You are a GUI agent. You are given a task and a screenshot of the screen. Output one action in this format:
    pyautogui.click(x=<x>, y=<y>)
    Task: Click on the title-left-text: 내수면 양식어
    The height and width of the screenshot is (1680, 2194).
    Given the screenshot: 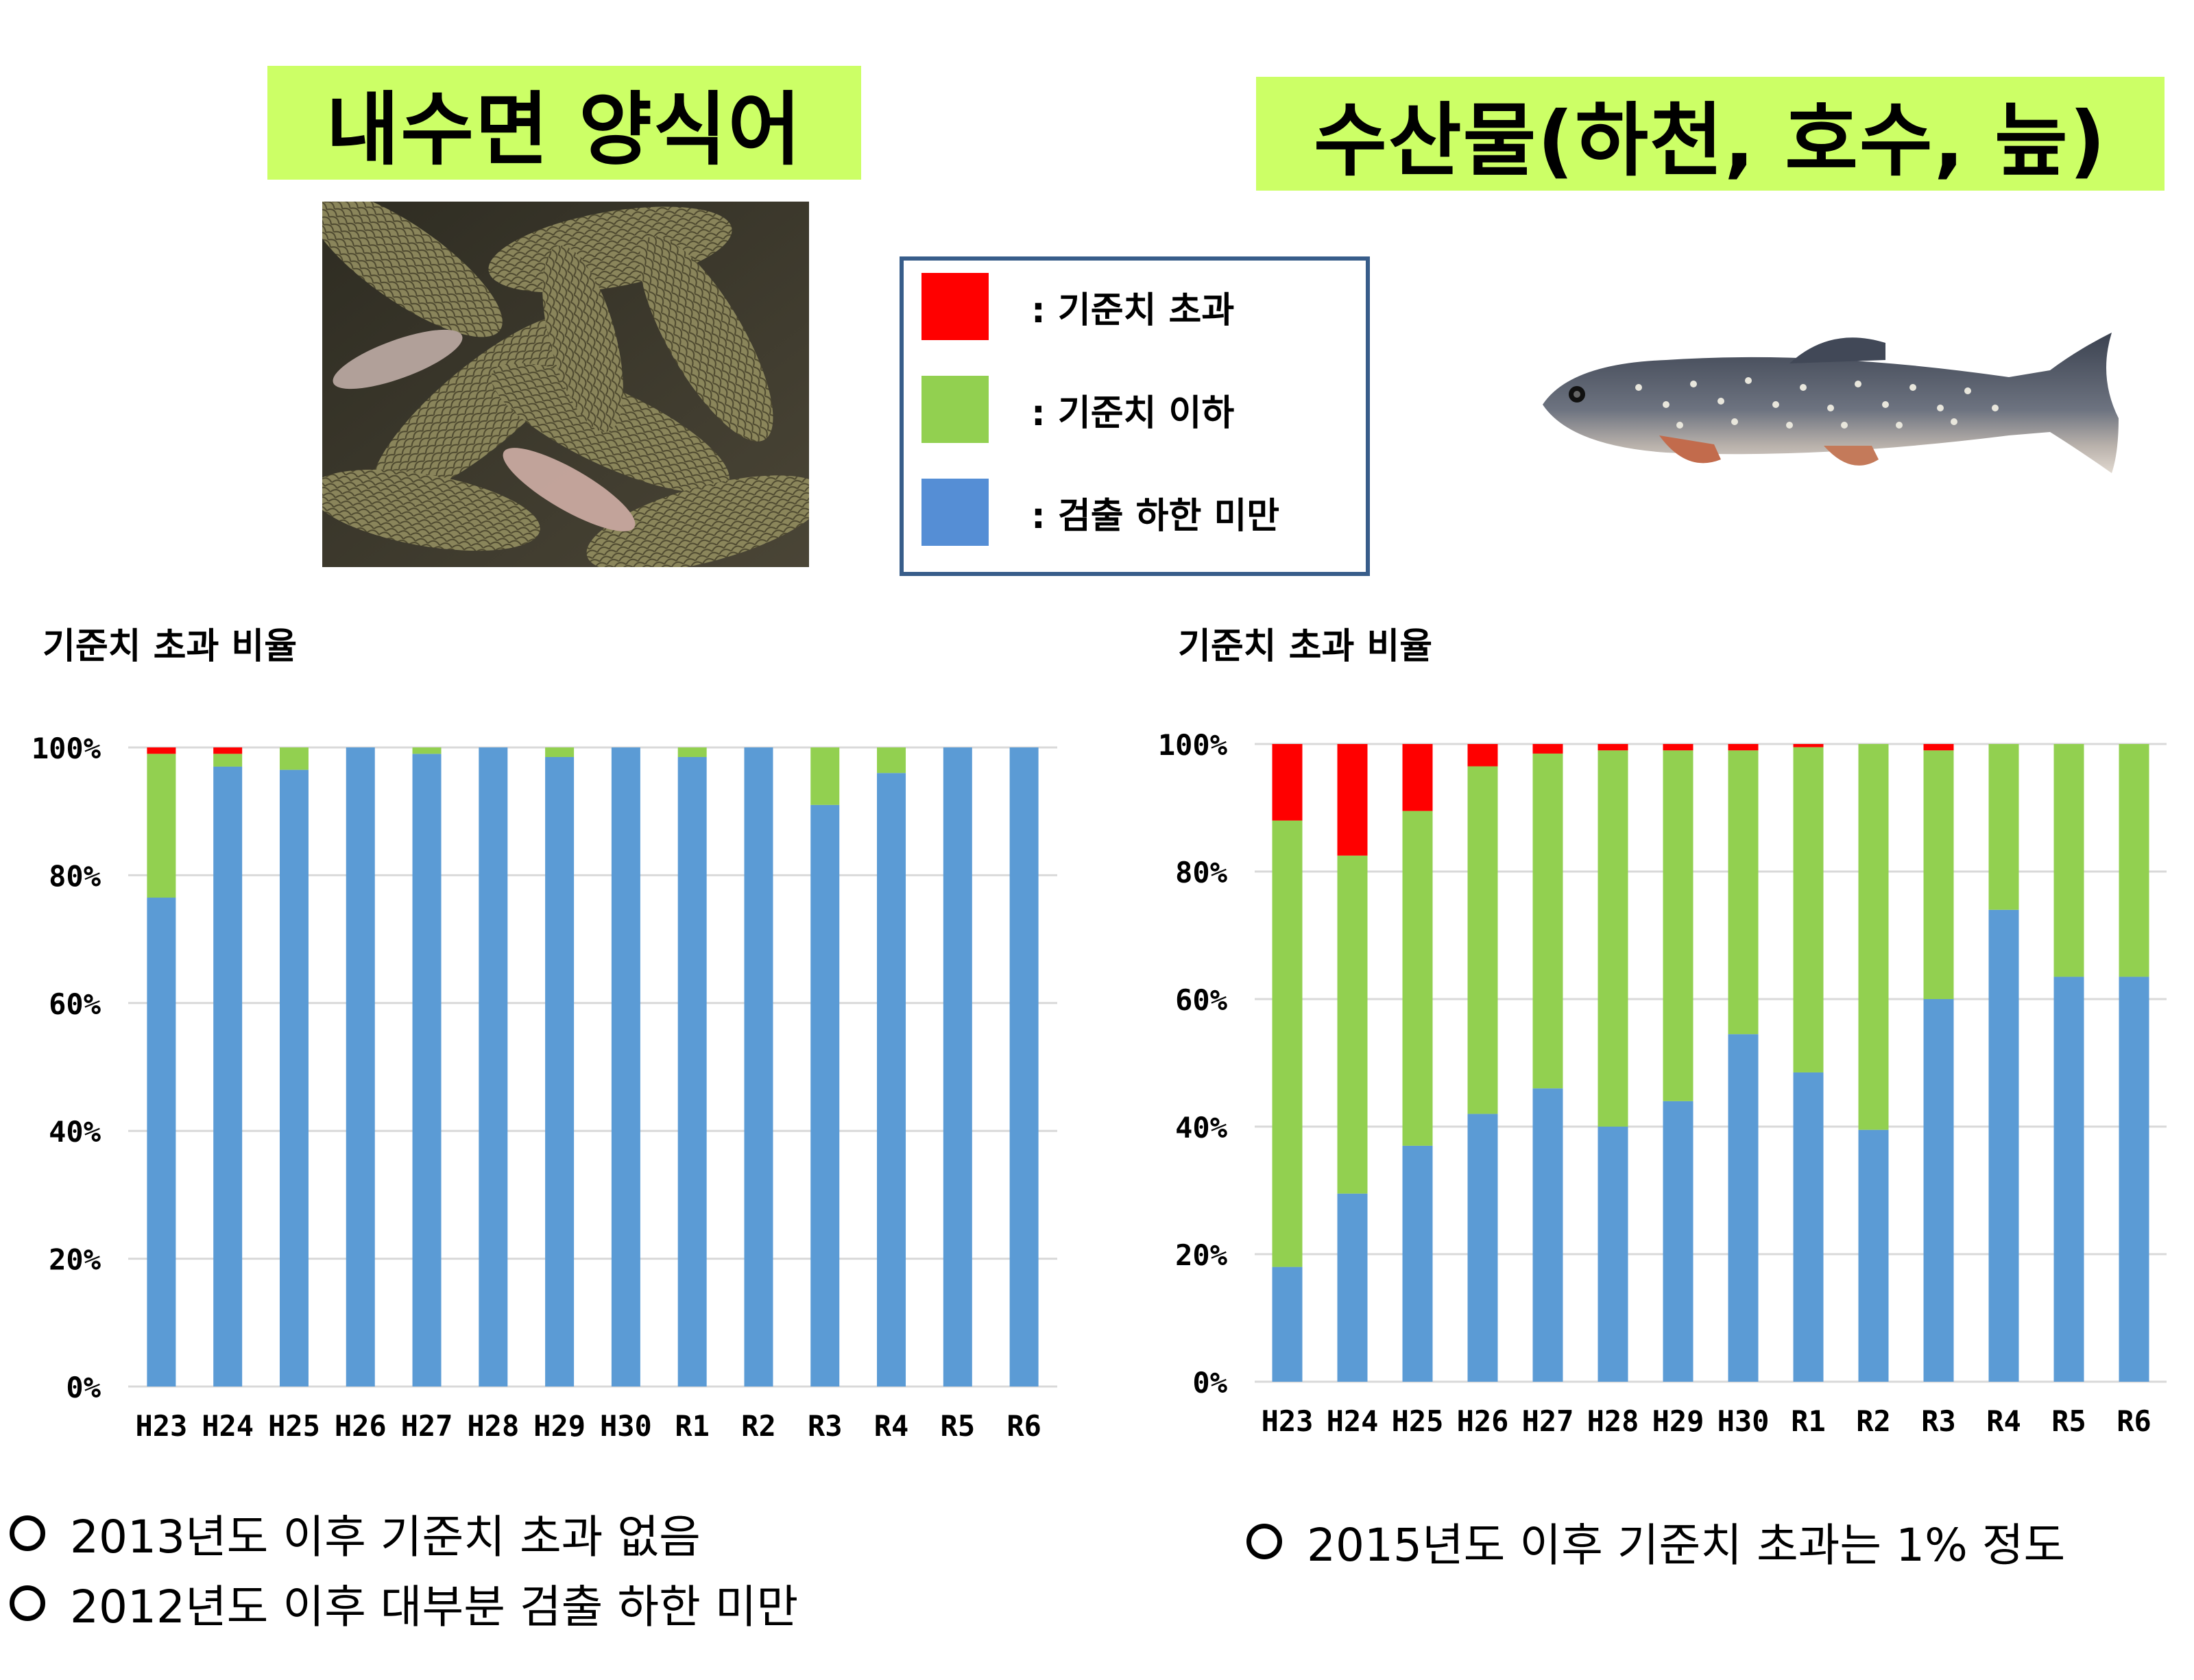 What is the action you would take?
    pyautogui.click(x=564, y=130)
    